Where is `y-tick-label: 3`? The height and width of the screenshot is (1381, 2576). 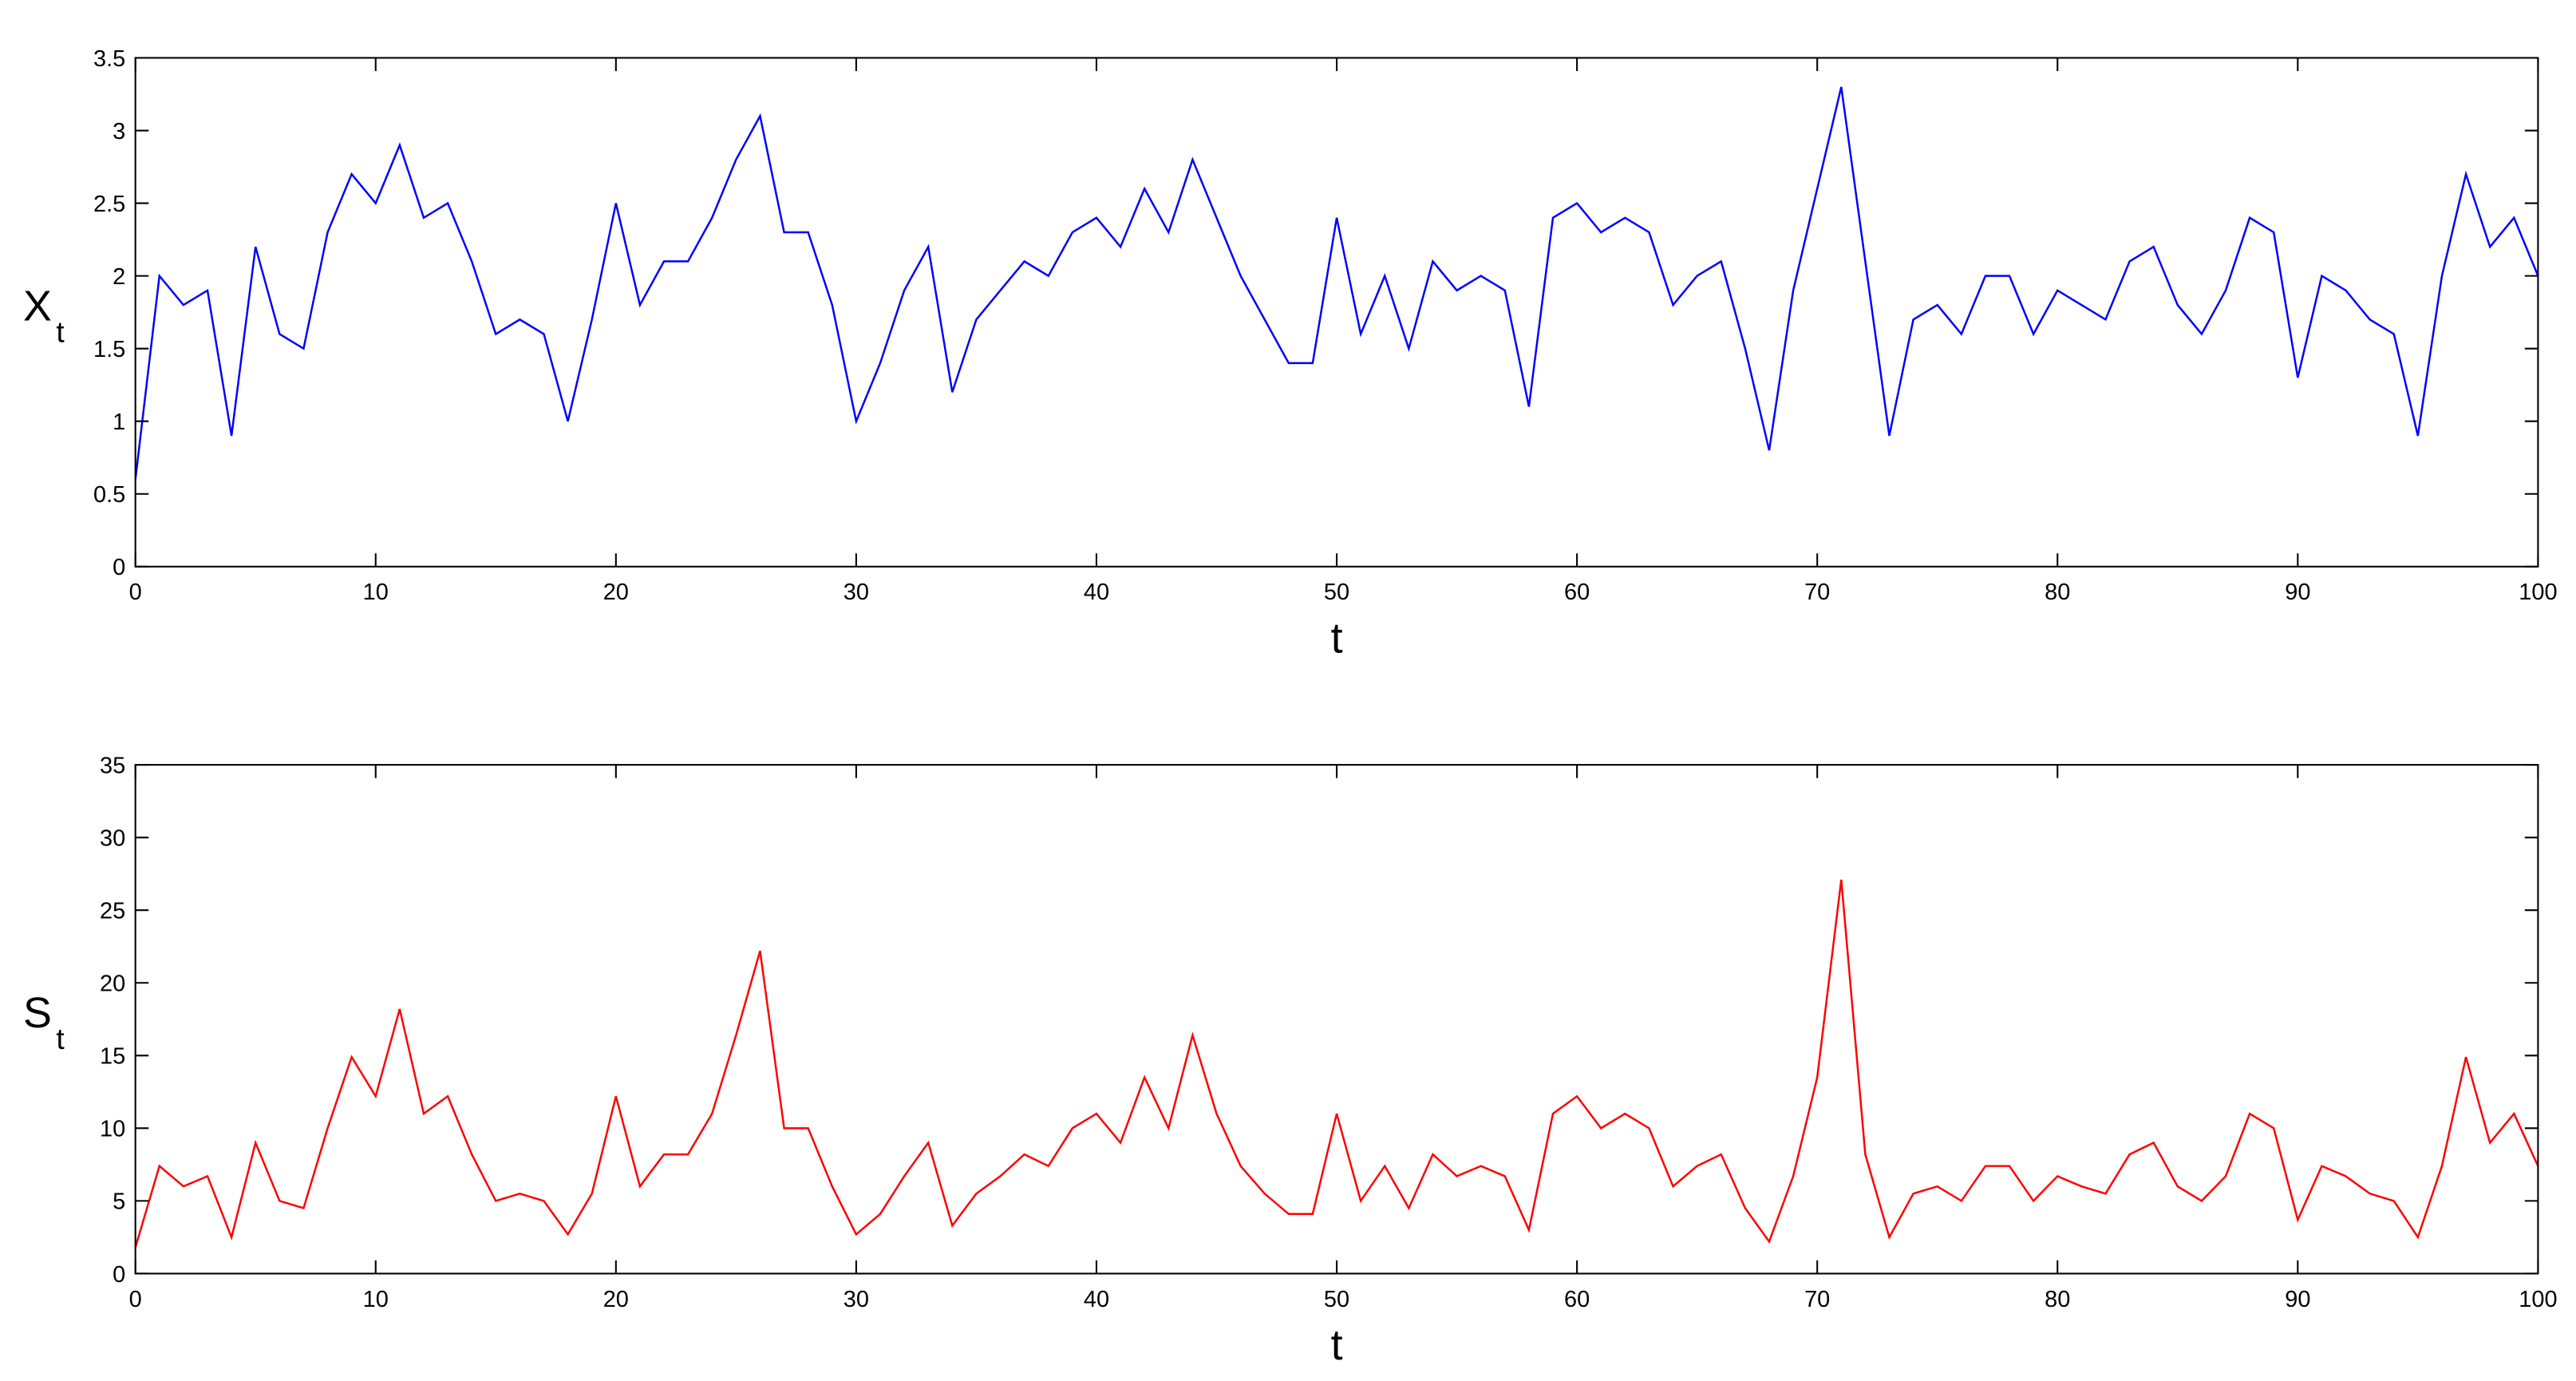 y-tick-label: 3 is located at coordinates (119, 131).